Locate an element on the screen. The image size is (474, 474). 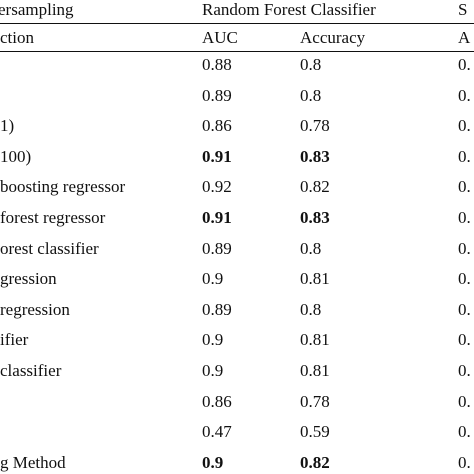
row-label: gression is located at coordinates (28, 278).